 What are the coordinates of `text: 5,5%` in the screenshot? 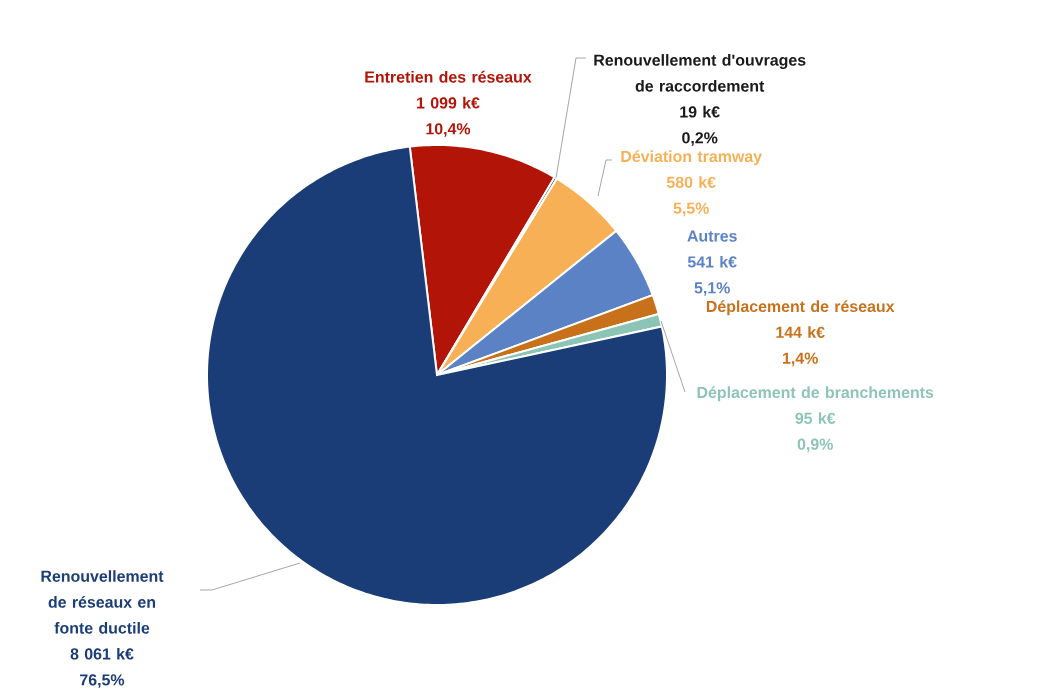 It's located at (691, 209).